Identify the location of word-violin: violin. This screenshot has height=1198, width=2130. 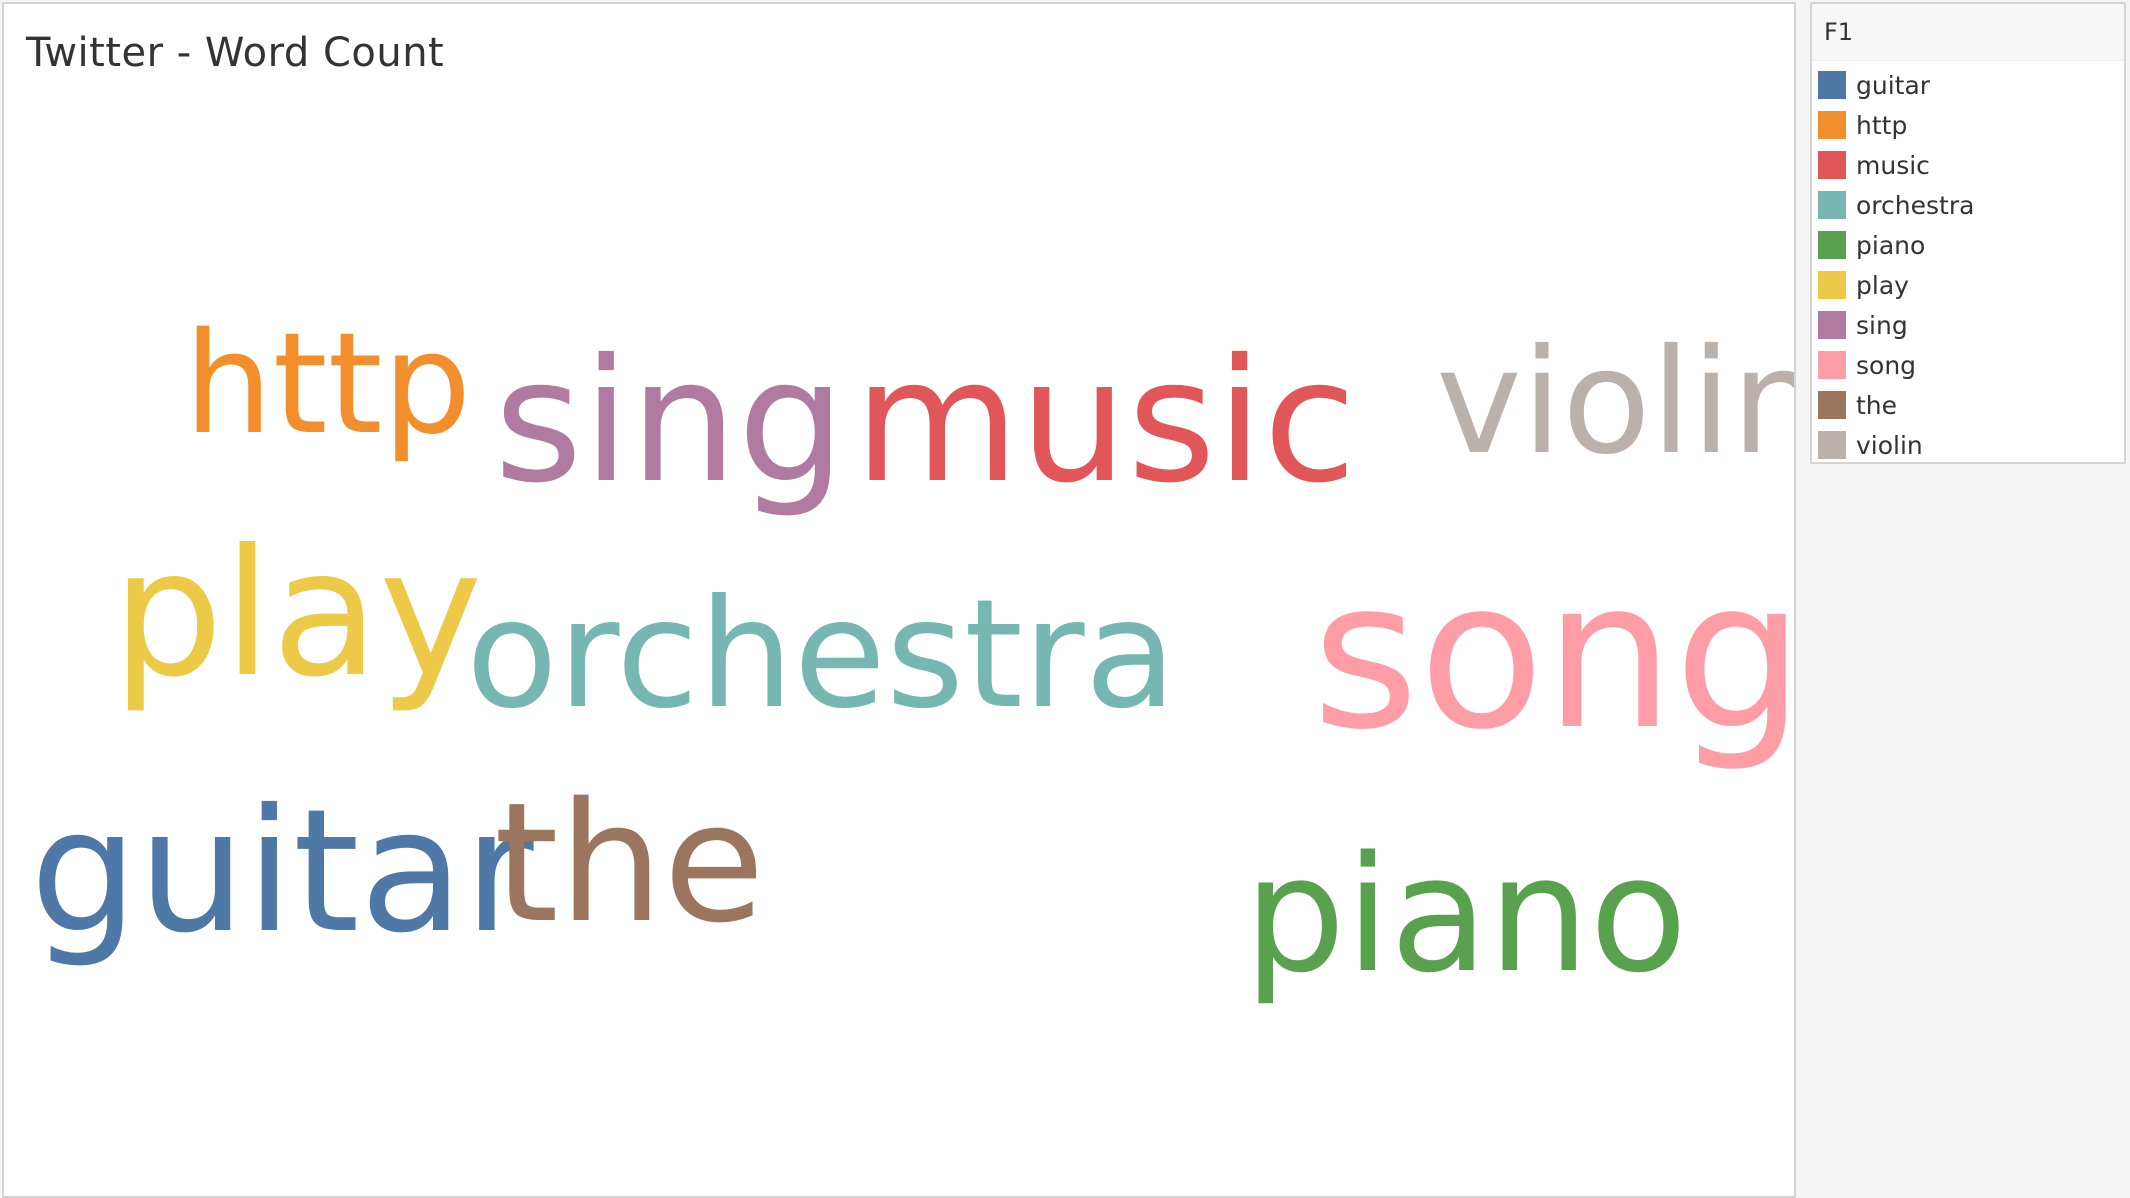
(1615, 402).